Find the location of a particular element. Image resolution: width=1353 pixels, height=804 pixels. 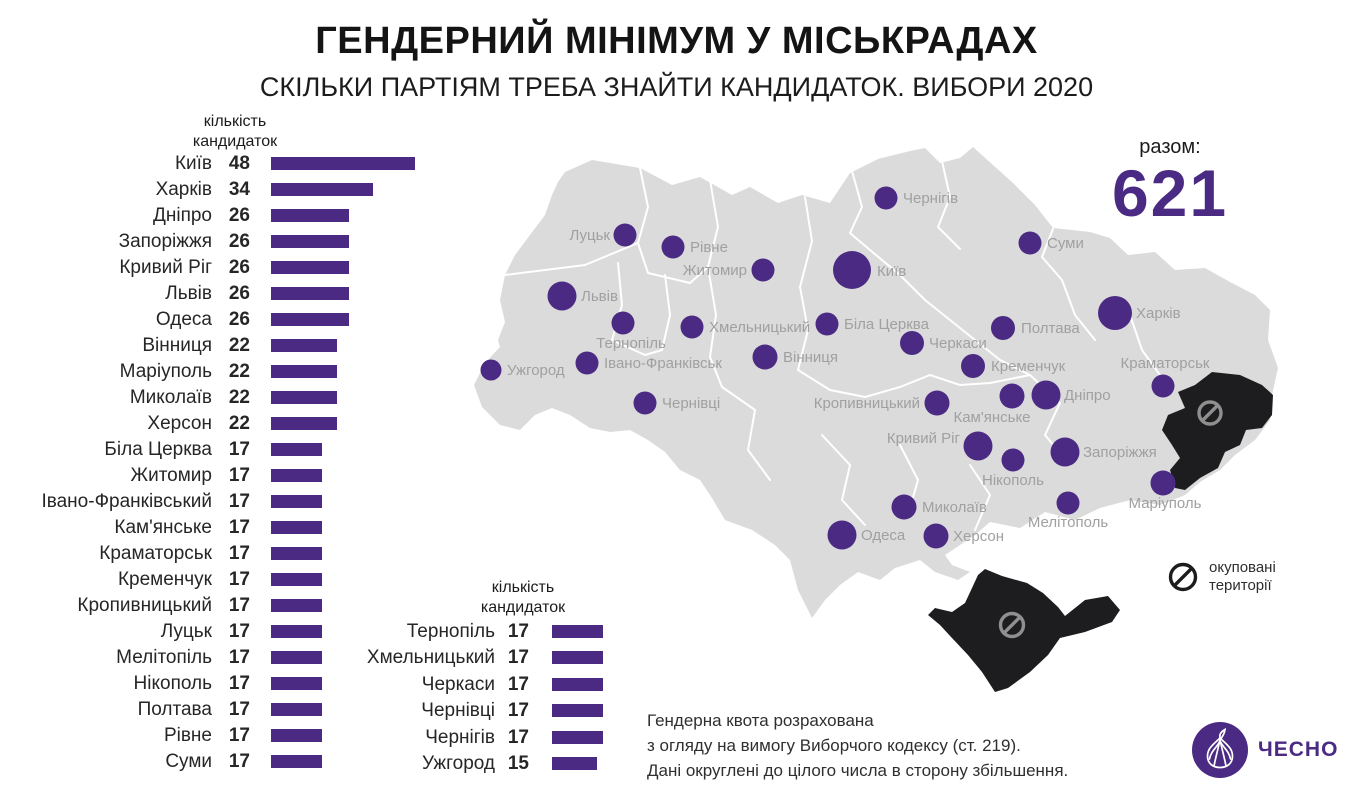

bar-category-label: Луцьк is located at coordinates (186, 631).